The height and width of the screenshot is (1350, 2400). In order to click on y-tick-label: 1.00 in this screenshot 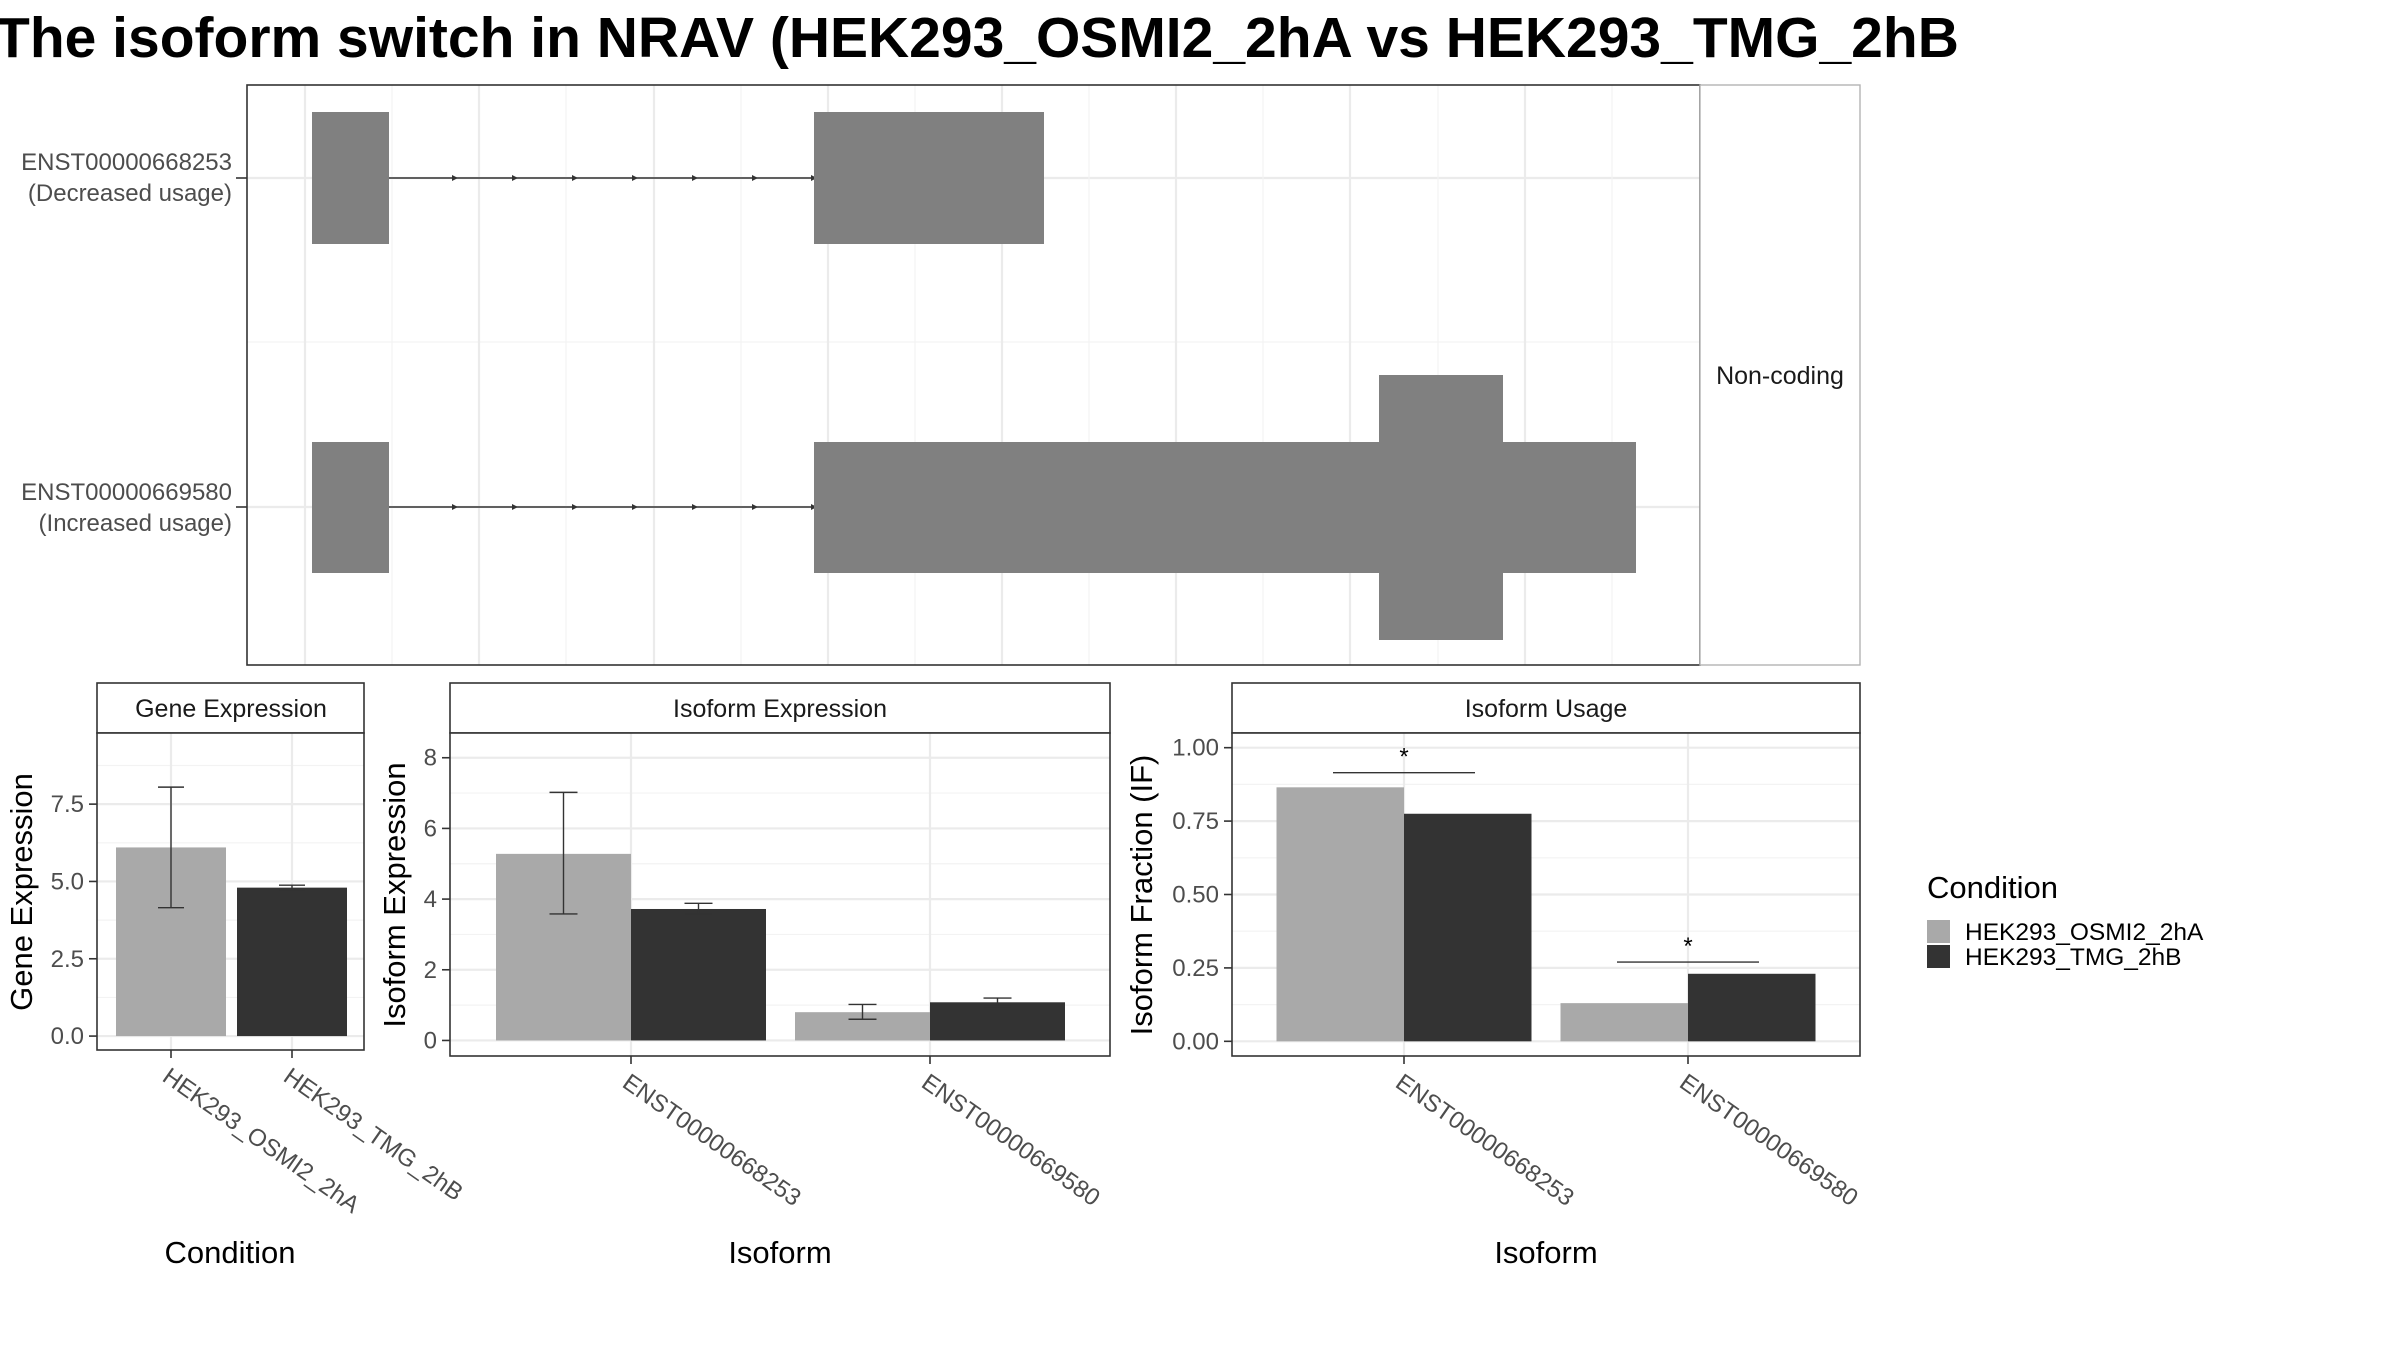, I will do `click(1195, 748)`.